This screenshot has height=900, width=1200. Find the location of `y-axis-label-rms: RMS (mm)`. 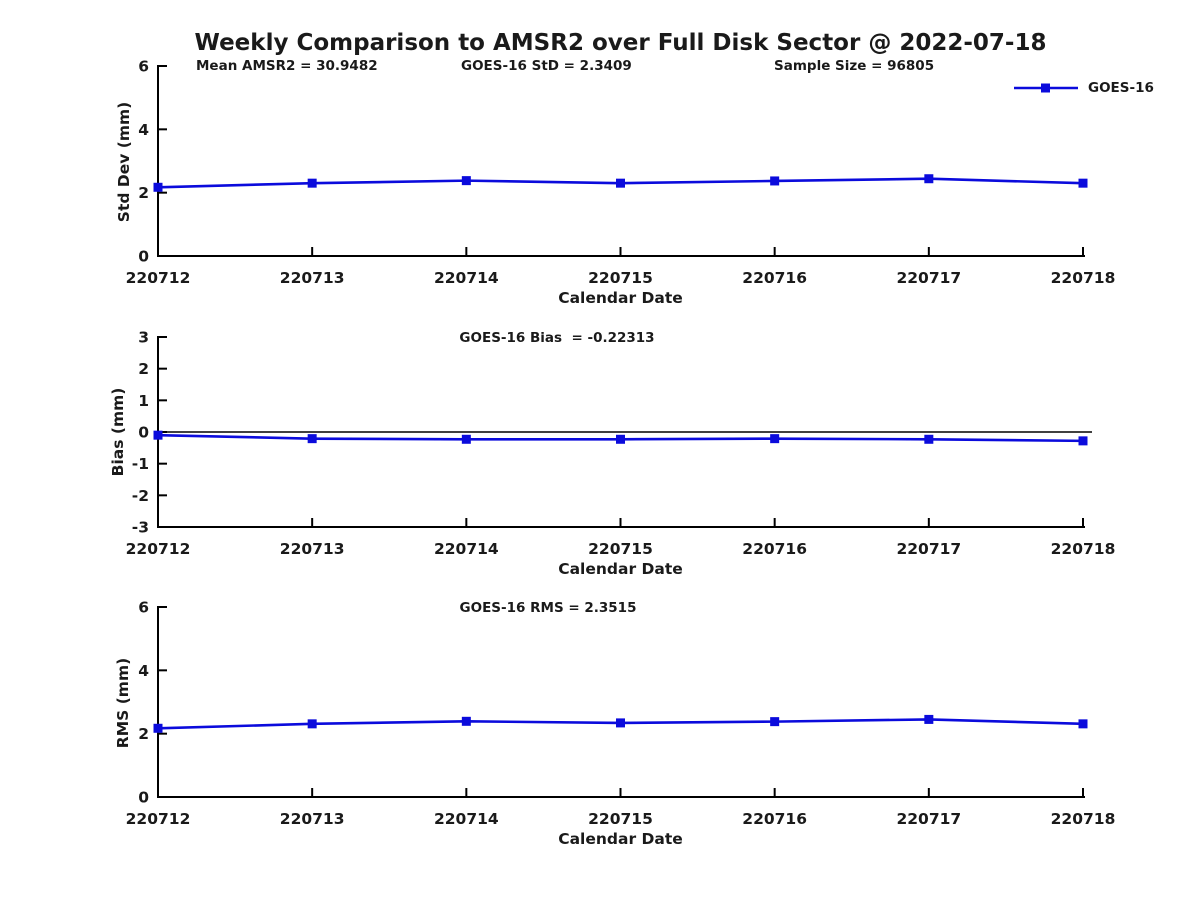

y-axis-label-rms: RMS (mm) is located at coordinates (123, 703).